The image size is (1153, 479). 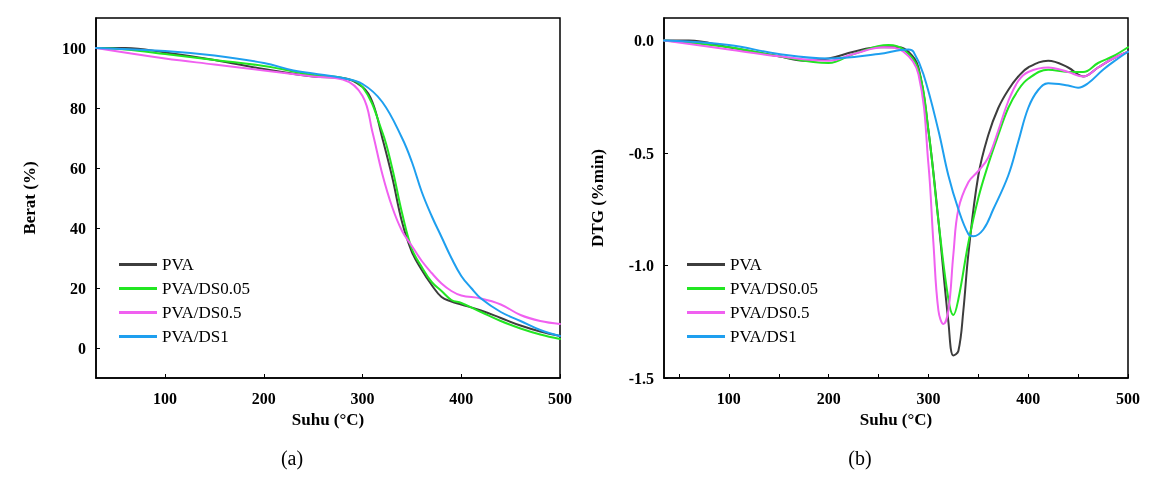 What do you see at coordinates (78, 228) in the screenshot?
I see `y-tick-label: 40` at bounding box center [78, 228].